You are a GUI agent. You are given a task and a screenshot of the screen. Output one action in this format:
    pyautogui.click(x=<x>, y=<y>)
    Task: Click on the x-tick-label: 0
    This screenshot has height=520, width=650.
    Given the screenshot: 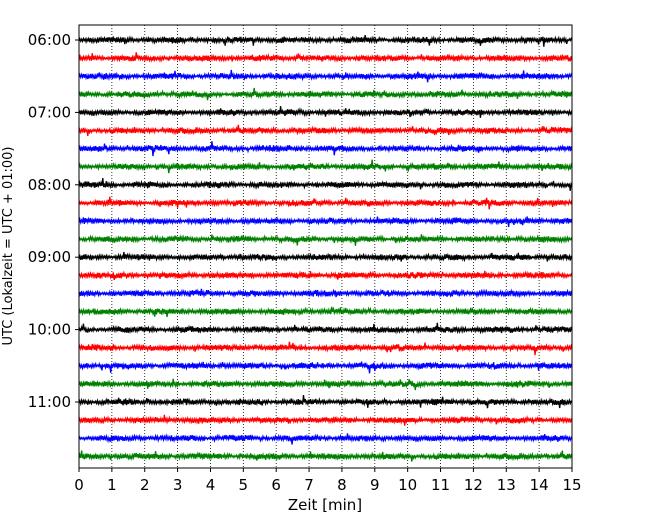 What is the action you would take?
    pyautogui.click(x=79, y=485)
    